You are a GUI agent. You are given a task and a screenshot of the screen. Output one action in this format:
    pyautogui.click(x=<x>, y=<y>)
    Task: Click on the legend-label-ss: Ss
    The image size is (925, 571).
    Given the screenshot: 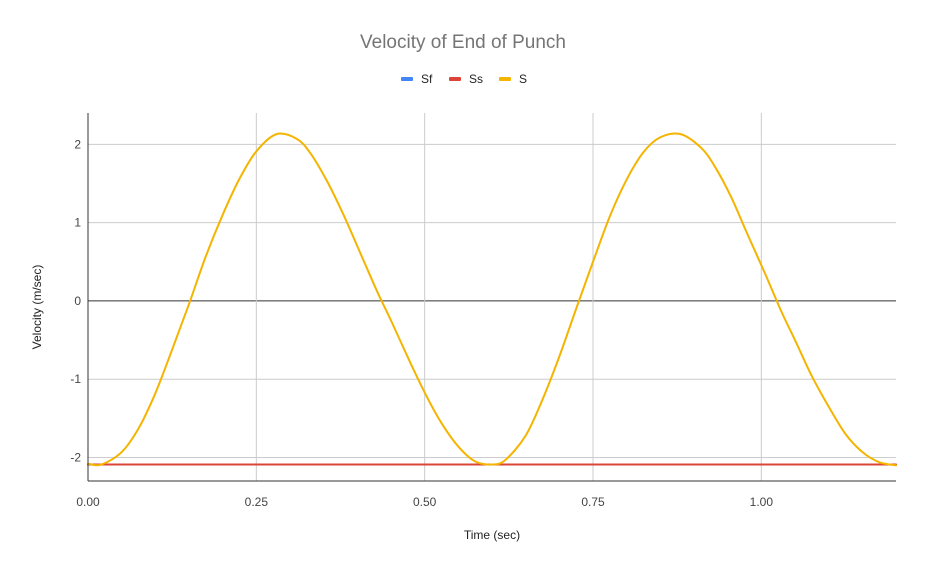 What is the action you would take?
    pyautogui.click(x=476, y=79)
    